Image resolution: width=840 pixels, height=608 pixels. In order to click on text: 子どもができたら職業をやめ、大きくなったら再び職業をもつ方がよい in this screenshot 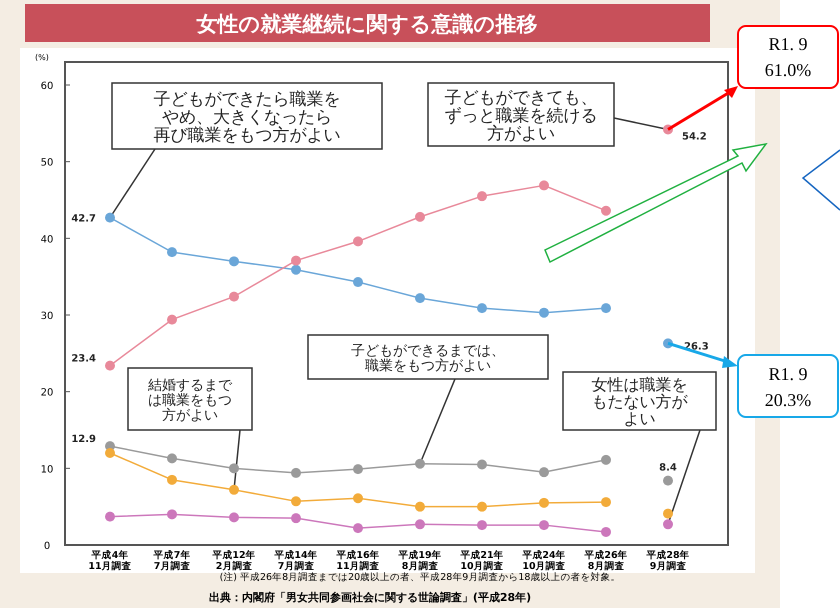, I will do `click(247, 117)`.